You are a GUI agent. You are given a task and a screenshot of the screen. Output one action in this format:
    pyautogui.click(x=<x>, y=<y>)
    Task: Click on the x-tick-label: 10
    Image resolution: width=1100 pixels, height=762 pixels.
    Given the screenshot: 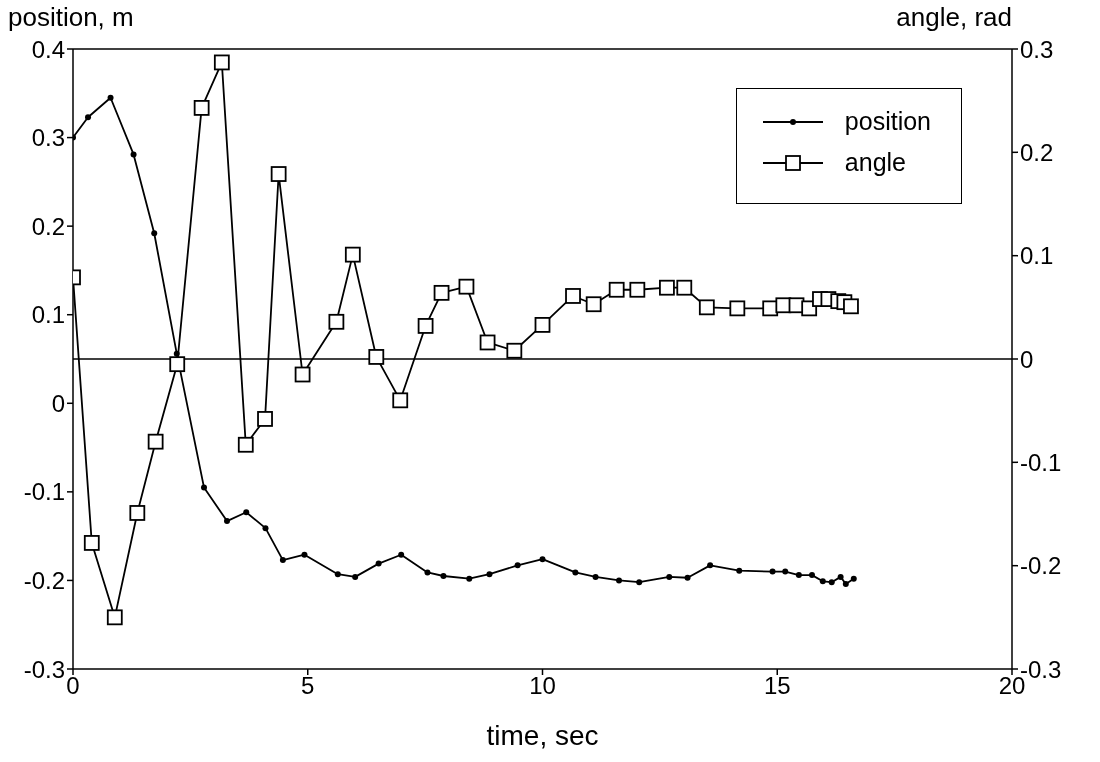 What is the action you would take?
    pyautogui.click(x=542, y=686)
    